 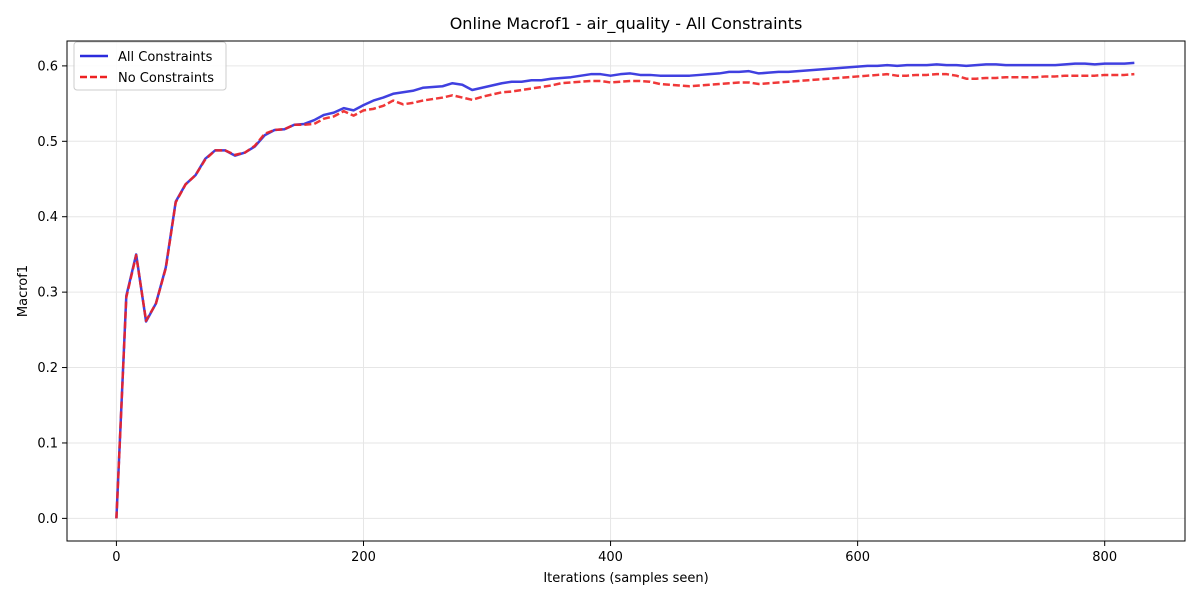 What do you see at coordinates (1104, 557) in the screenshot?
I see `x-tick-label: 800` at bounding box center [1104, 557].